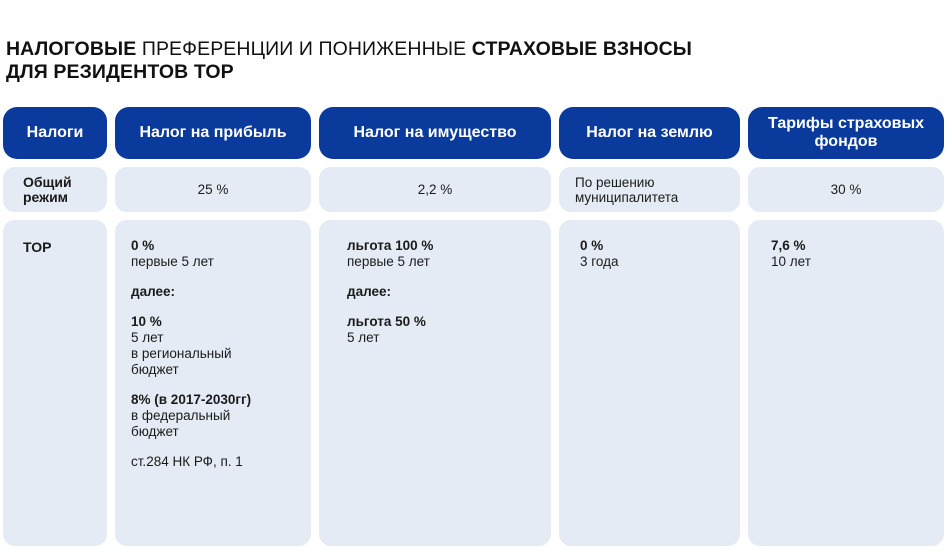  What do you see at coordinates (147, 337) in the screenshot?
I see `tor-profit-term-2: 5 лет` at bounding box center [147, 337].